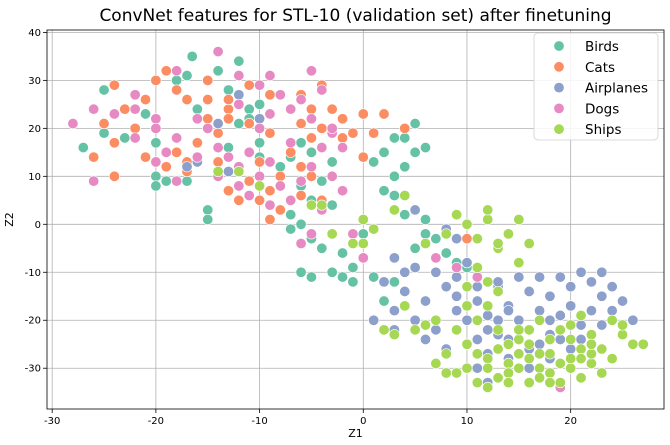  I want to click on legend-marker, so click(559, 108).